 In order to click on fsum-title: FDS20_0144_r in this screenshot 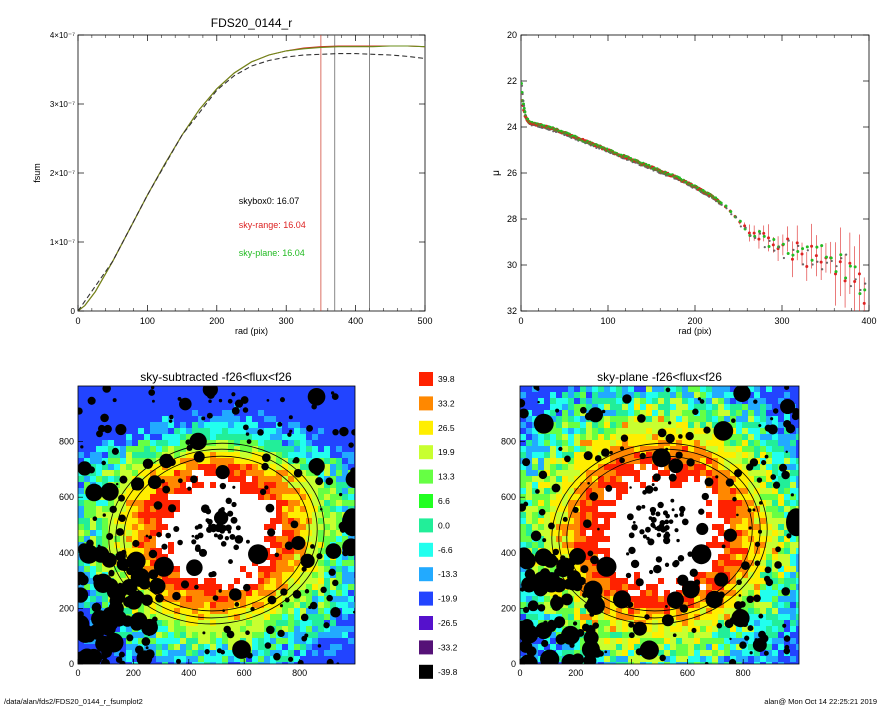, I will do `click(251, 23)`.